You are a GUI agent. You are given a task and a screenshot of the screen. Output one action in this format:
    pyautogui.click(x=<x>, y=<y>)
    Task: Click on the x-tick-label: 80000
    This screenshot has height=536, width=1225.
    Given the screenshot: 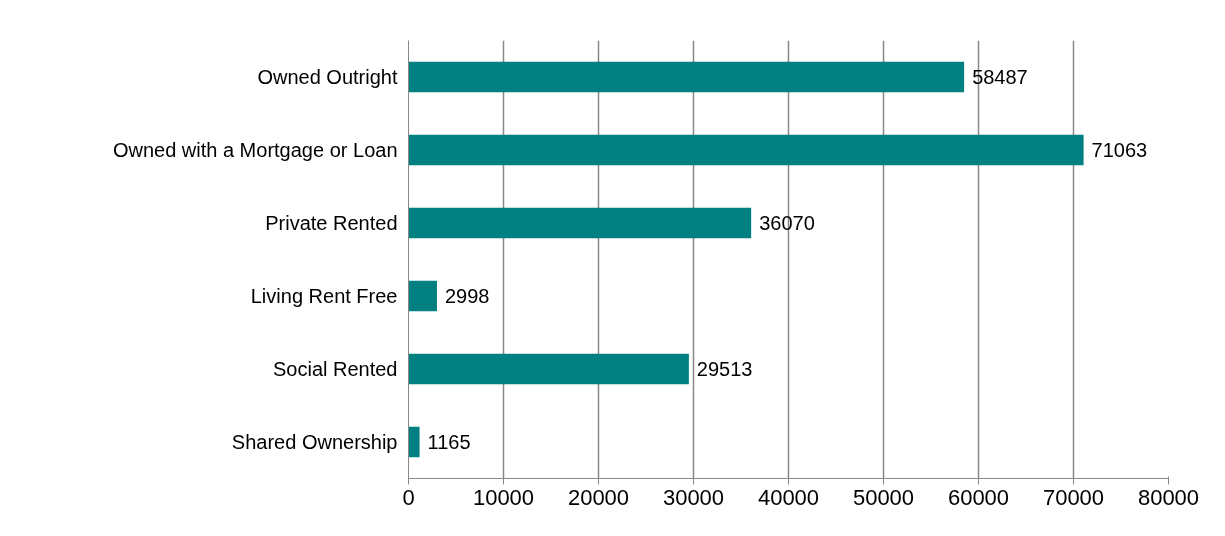 What is the action you would take?
    pyautogui.click(x=1168, y=497)
    